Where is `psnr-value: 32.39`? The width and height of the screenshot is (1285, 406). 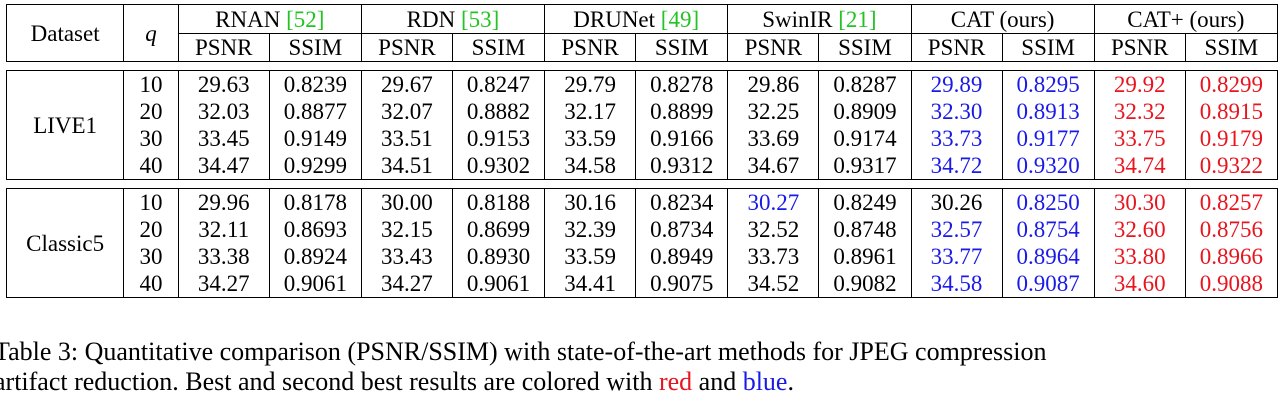 psnr-value: 32.39 is located at coordinates (590, 229).